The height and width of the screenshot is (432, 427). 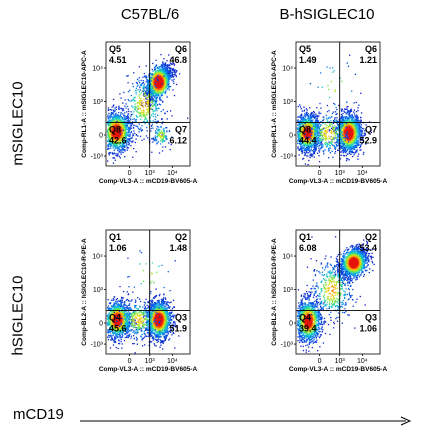 What do you see at coordinates (178, 60) in the screenshot?
I see `quadrant-value: 46.8` at bounding box center [178, 60].